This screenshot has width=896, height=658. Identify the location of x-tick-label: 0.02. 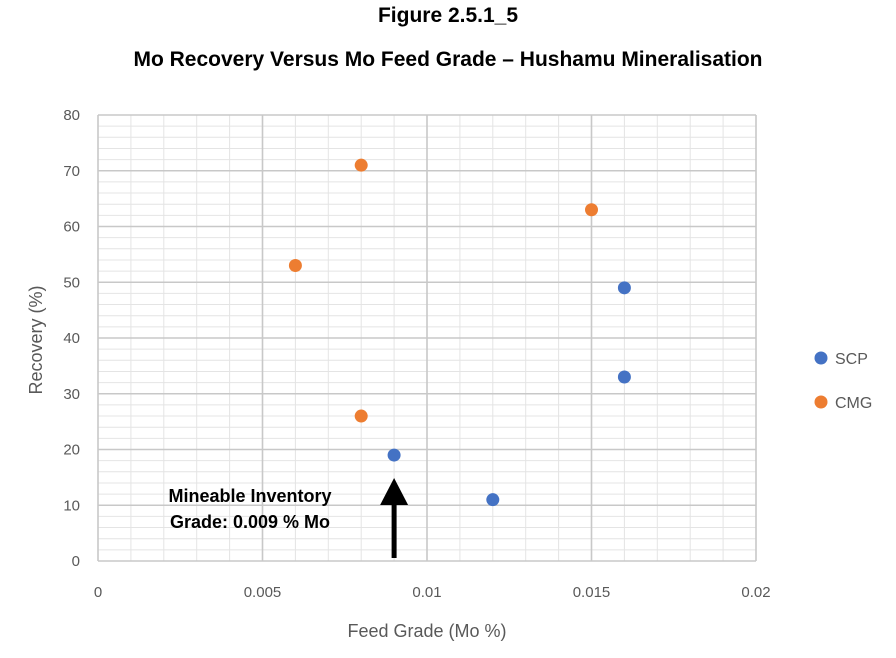
(755, 592).